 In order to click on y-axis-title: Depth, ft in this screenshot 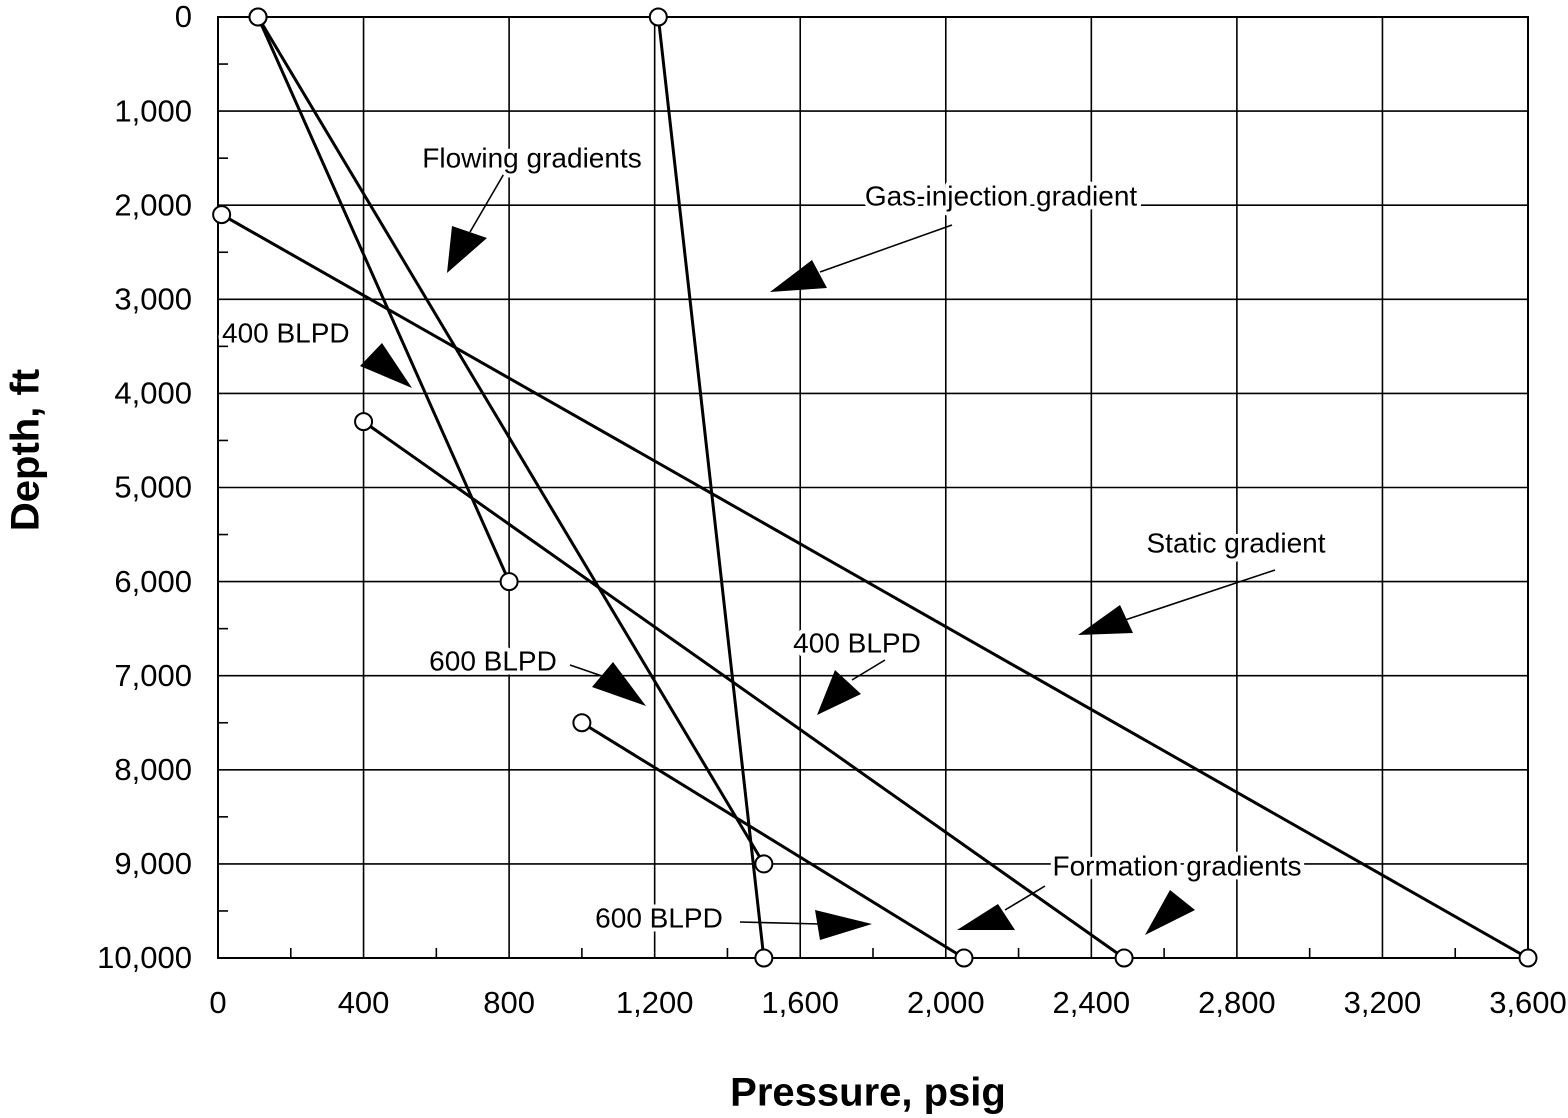, I will do `click(26, 450)`.